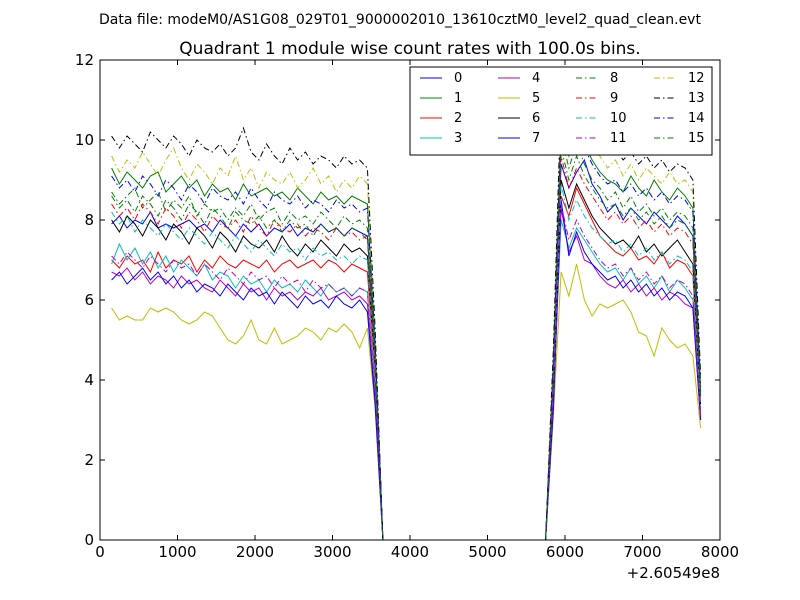 The width and height of the screenshot is (800, 600). Describe the element at coordinates (84, 140) in the screenshot. I see `y-tick-label: 10` at that location.